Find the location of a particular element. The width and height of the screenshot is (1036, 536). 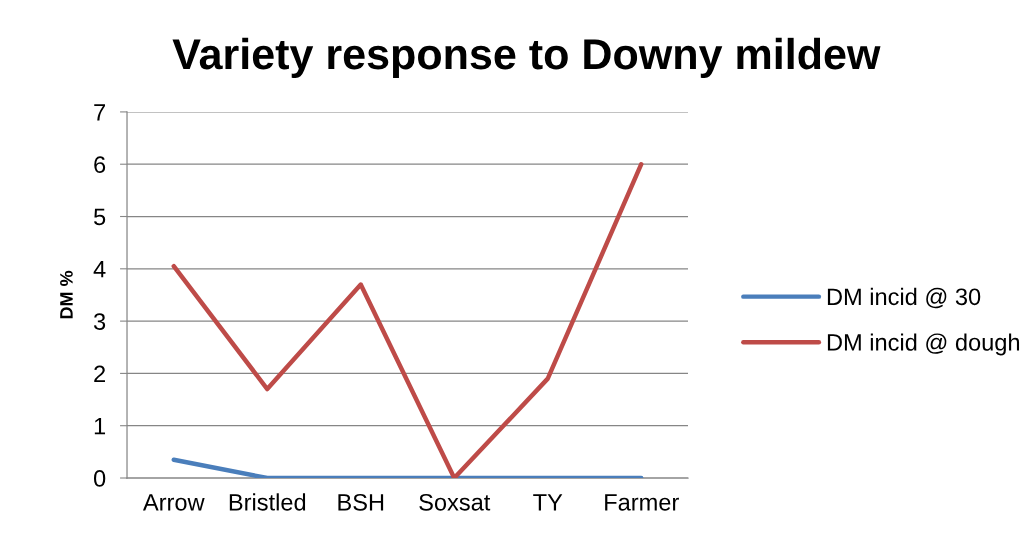

y-tick-label: 5 is located at coordinates (99, 217).